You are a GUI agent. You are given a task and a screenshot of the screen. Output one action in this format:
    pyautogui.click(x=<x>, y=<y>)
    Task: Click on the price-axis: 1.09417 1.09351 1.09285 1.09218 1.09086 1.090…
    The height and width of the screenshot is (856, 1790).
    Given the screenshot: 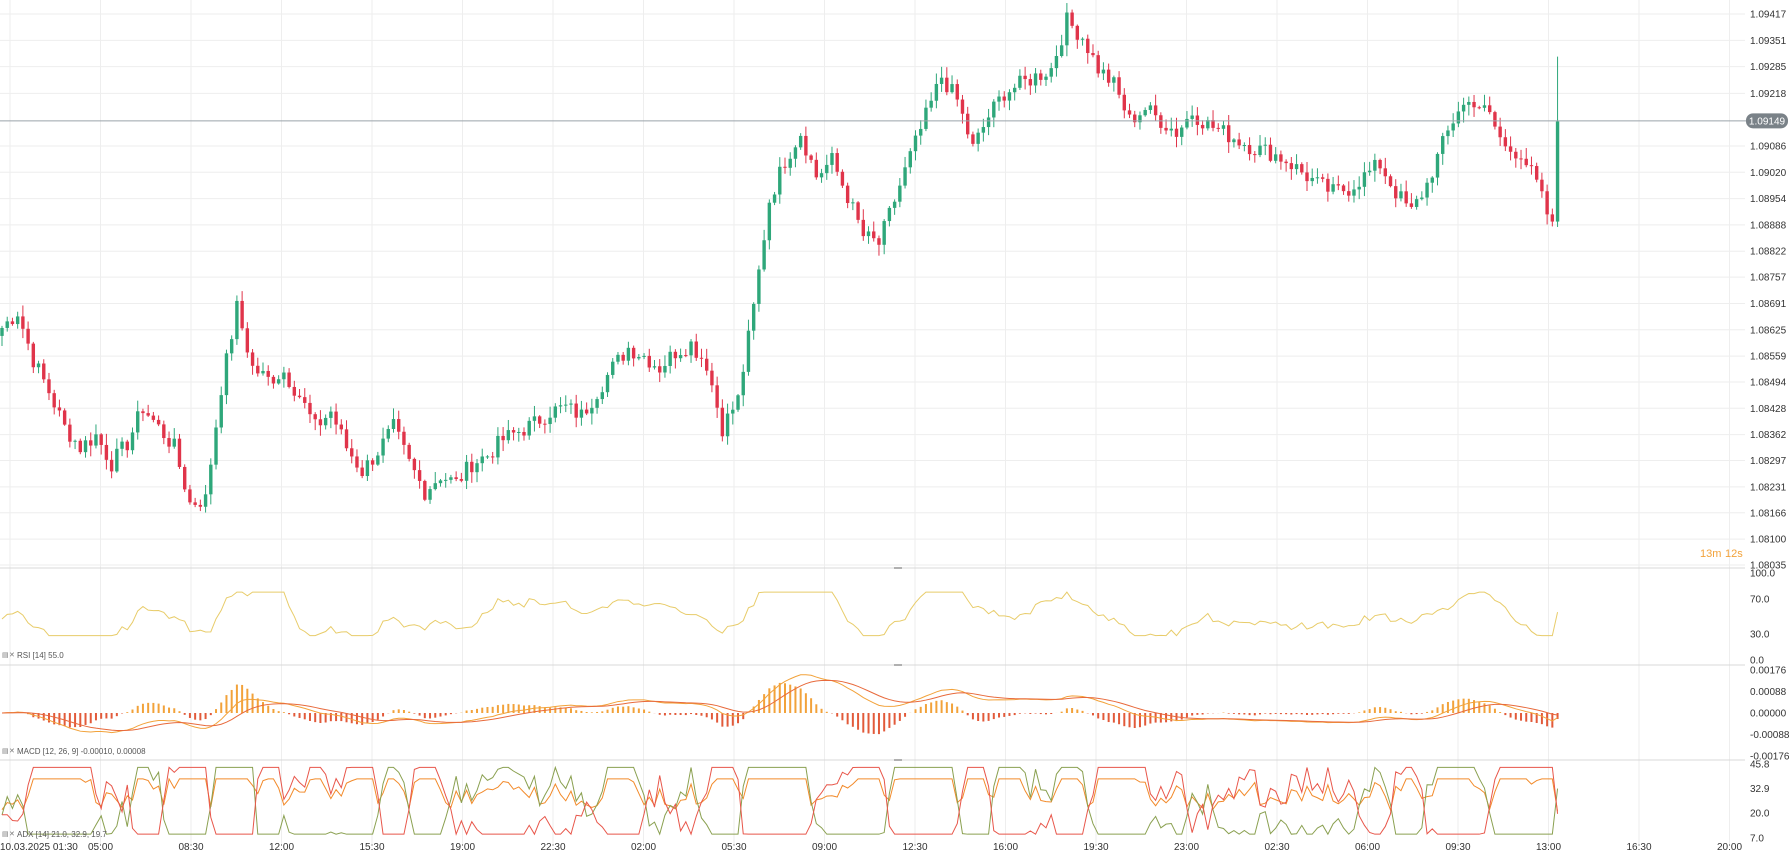 What is the action you would take?
    pyautogui.click(x=1770, y=427)
    